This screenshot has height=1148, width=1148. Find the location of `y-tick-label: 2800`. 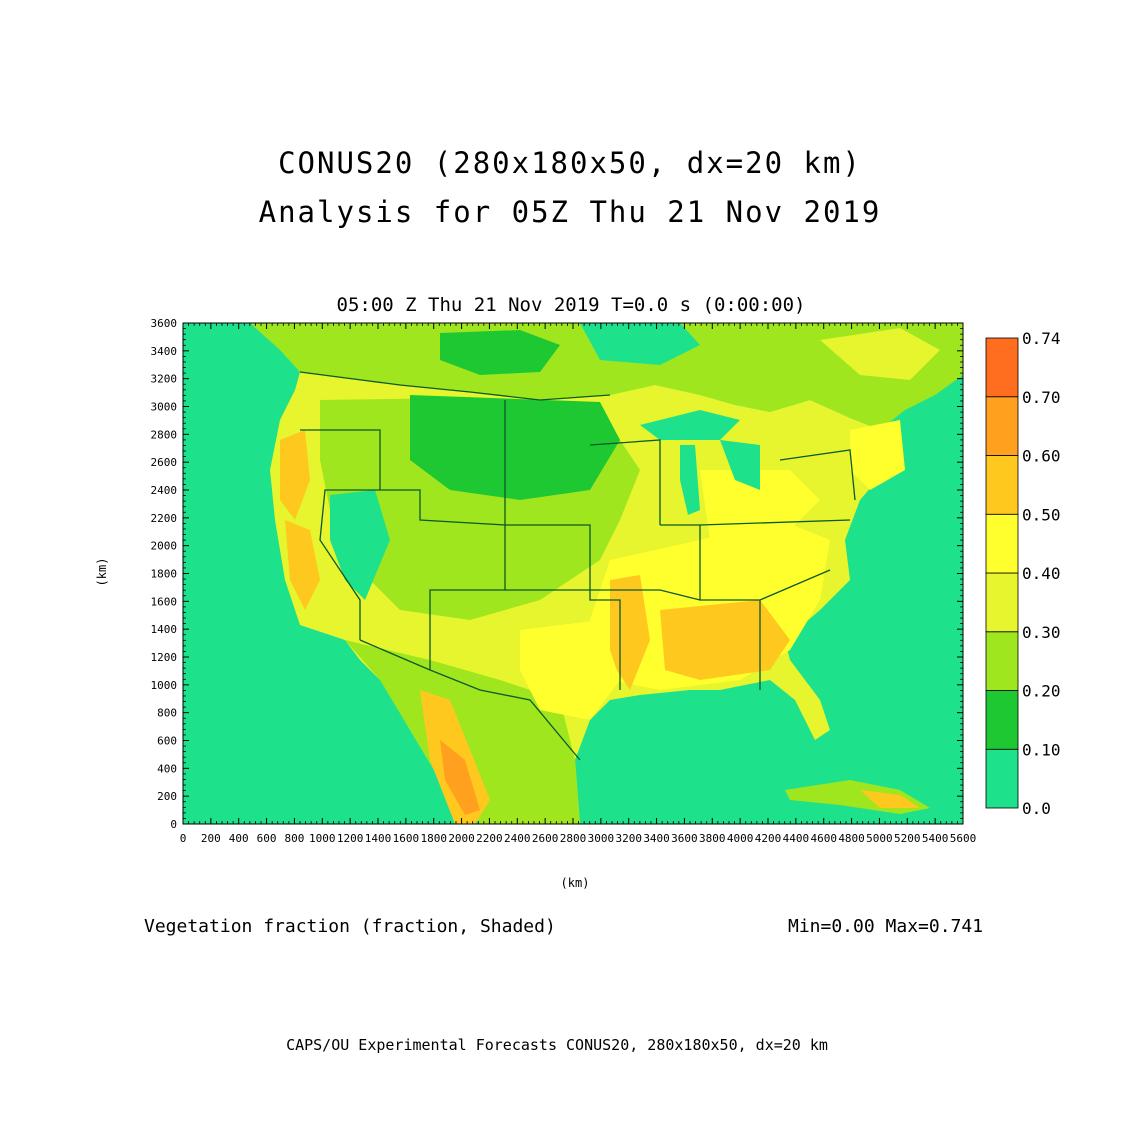

y-tick-label: 2800 is located at coordinates (164, 434).